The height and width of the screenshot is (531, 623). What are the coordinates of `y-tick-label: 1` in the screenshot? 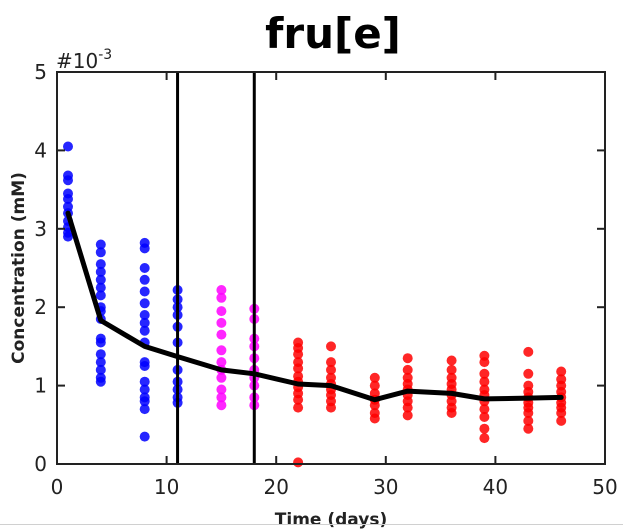 It's located at (40, 386).